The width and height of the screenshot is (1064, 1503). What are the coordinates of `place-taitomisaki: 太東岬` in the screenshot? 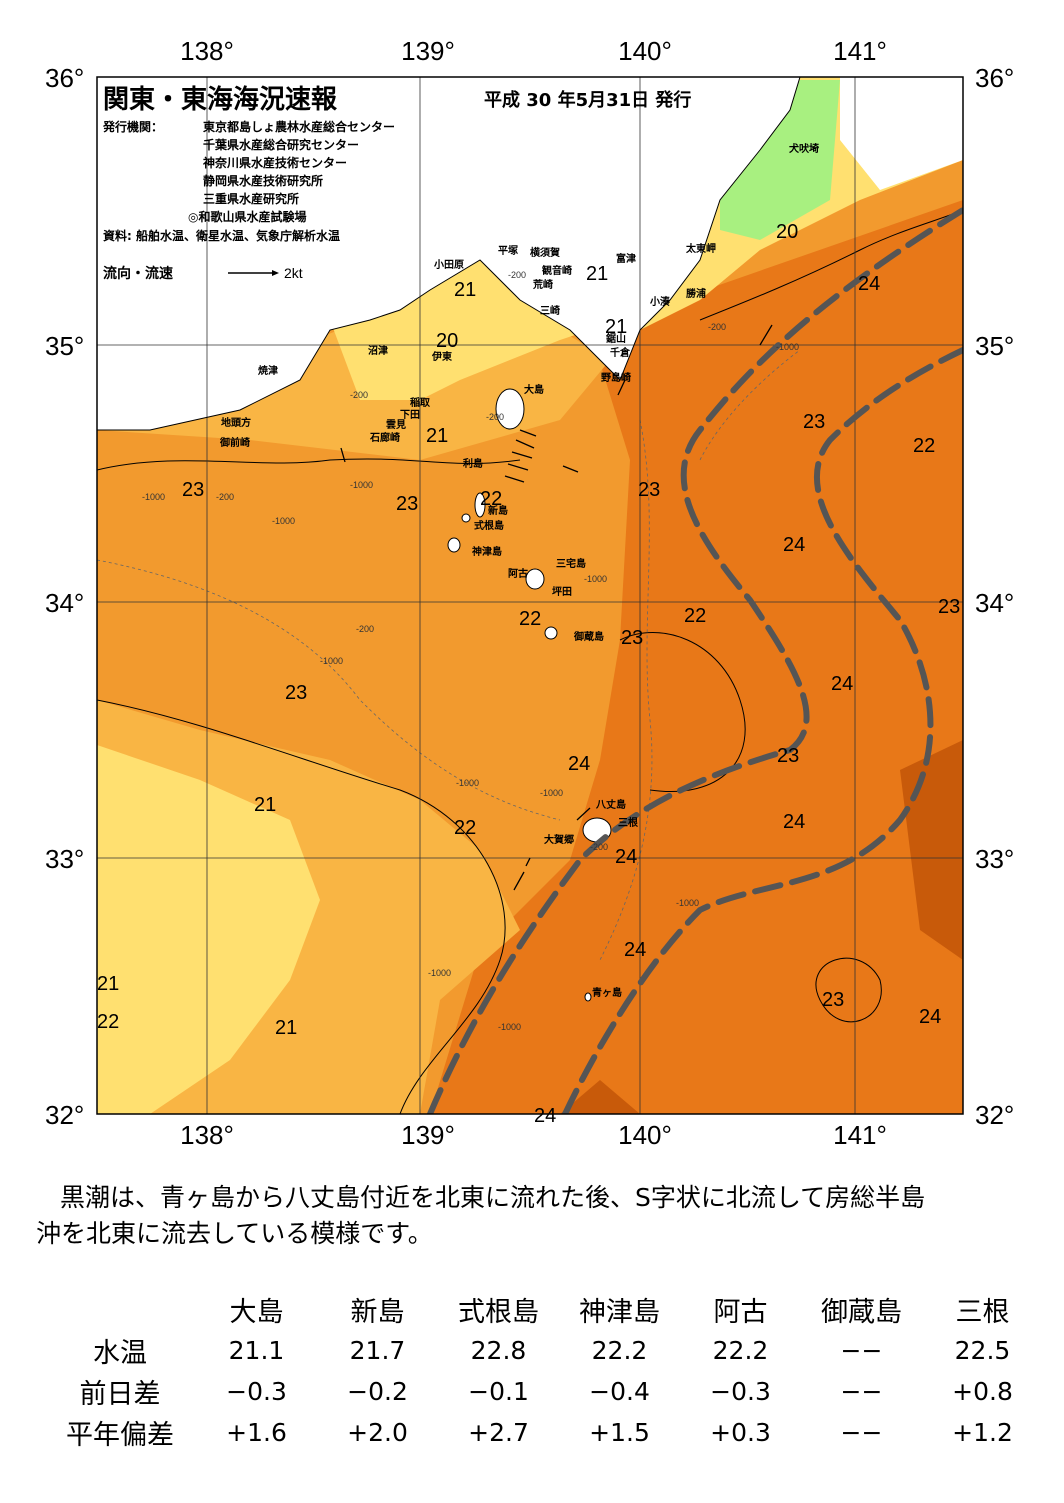 It's located at (700, 248).